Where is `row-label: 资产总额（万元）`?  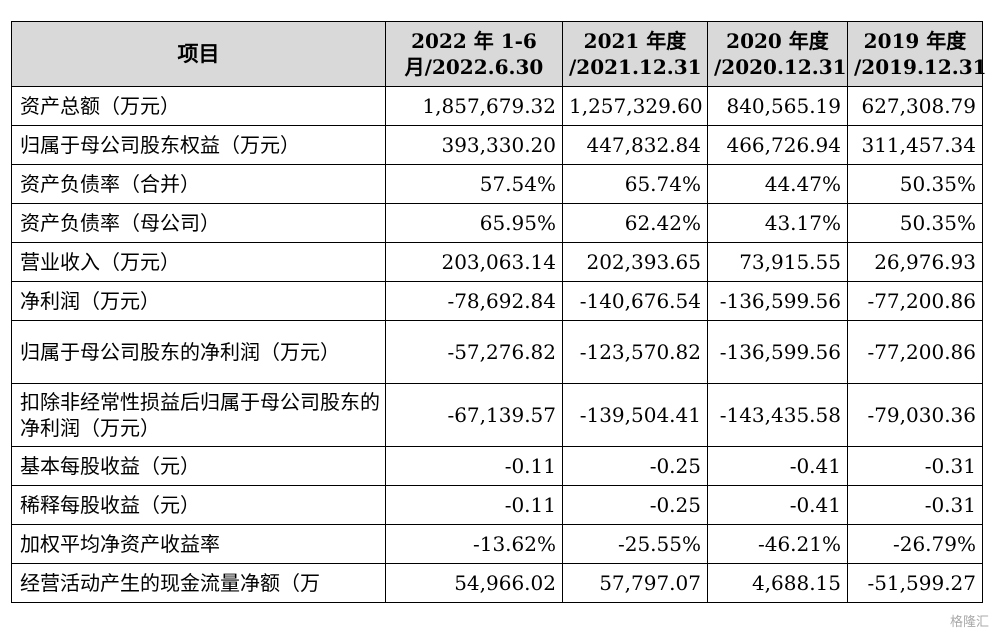
row-label: 资产总额（万元） is located at coordinates (198, 106).